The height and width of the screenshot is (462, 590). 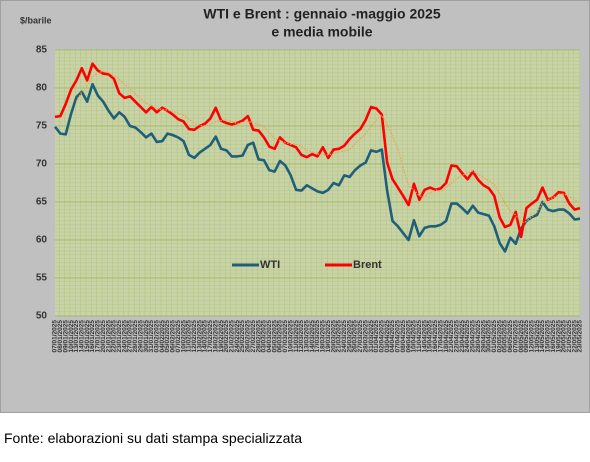 What do you see at coordinates (242, 336) in the screenshot?
I see `x-tick-label: 25/02/2025` at bounding box center [242, 336].